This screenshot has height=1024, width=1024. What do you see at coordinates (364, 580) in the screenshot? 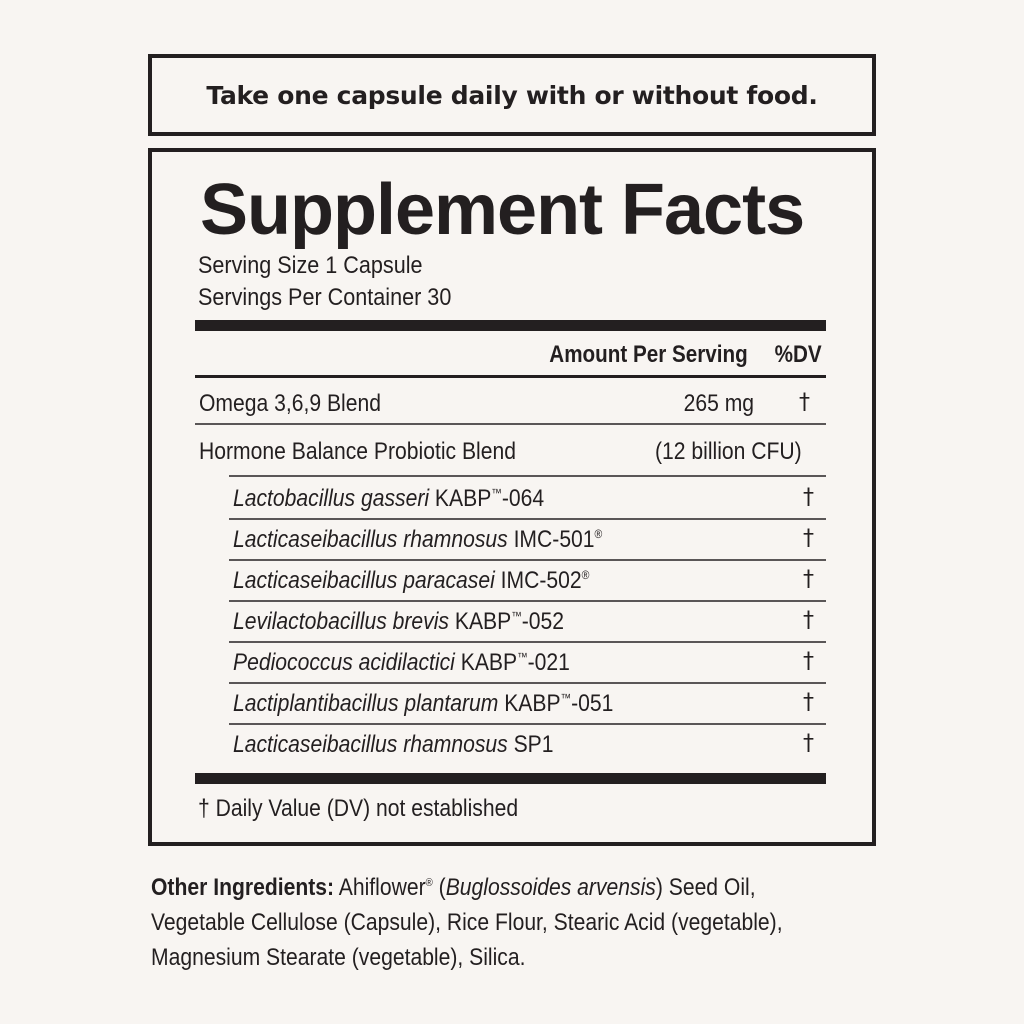
I see `strain-species: Lacticaseibacillus paracasei` at bounding box center [364, 580].